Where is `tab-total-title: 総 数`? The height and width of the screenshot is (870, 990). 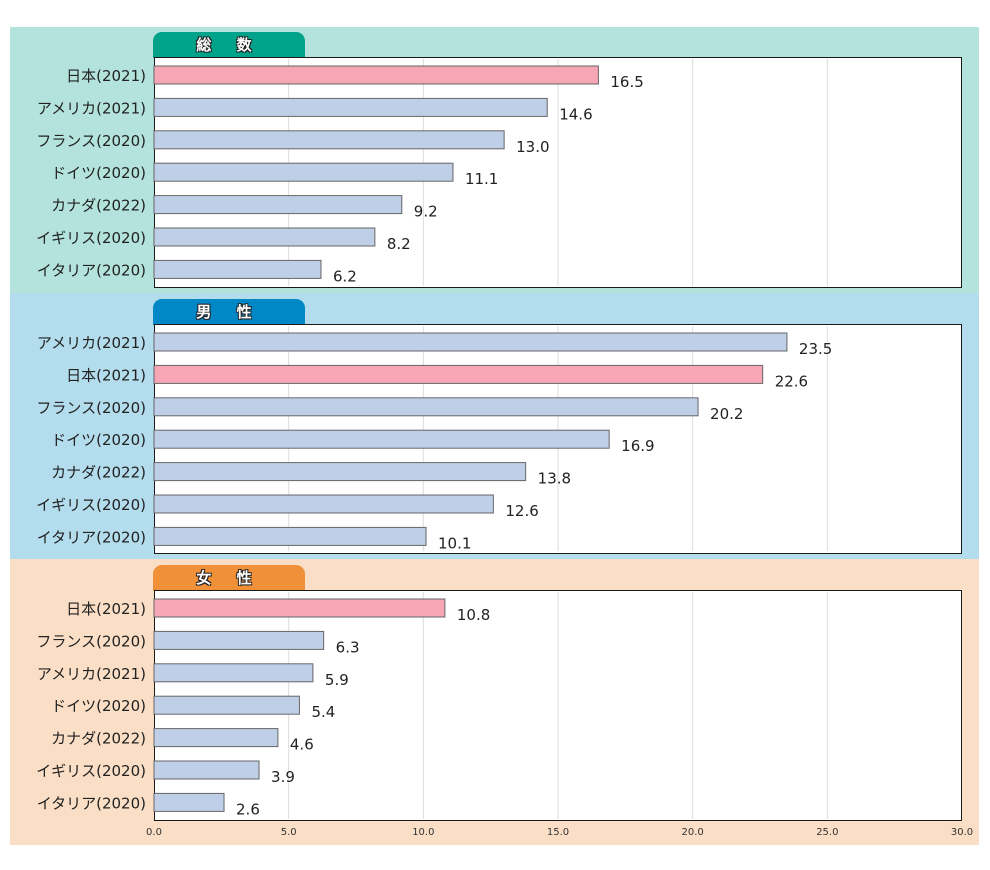 tab-total-title: 総 数 is located at coordinates (229, 45).